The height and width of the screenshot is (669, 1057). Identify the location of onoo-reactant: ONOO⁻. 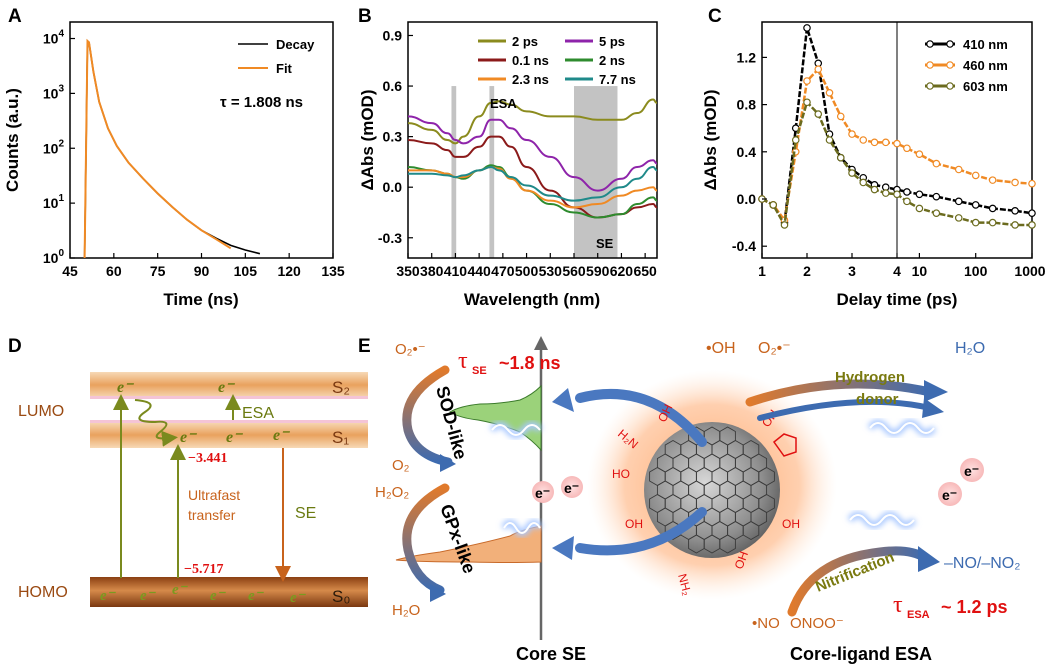
(817, 623).